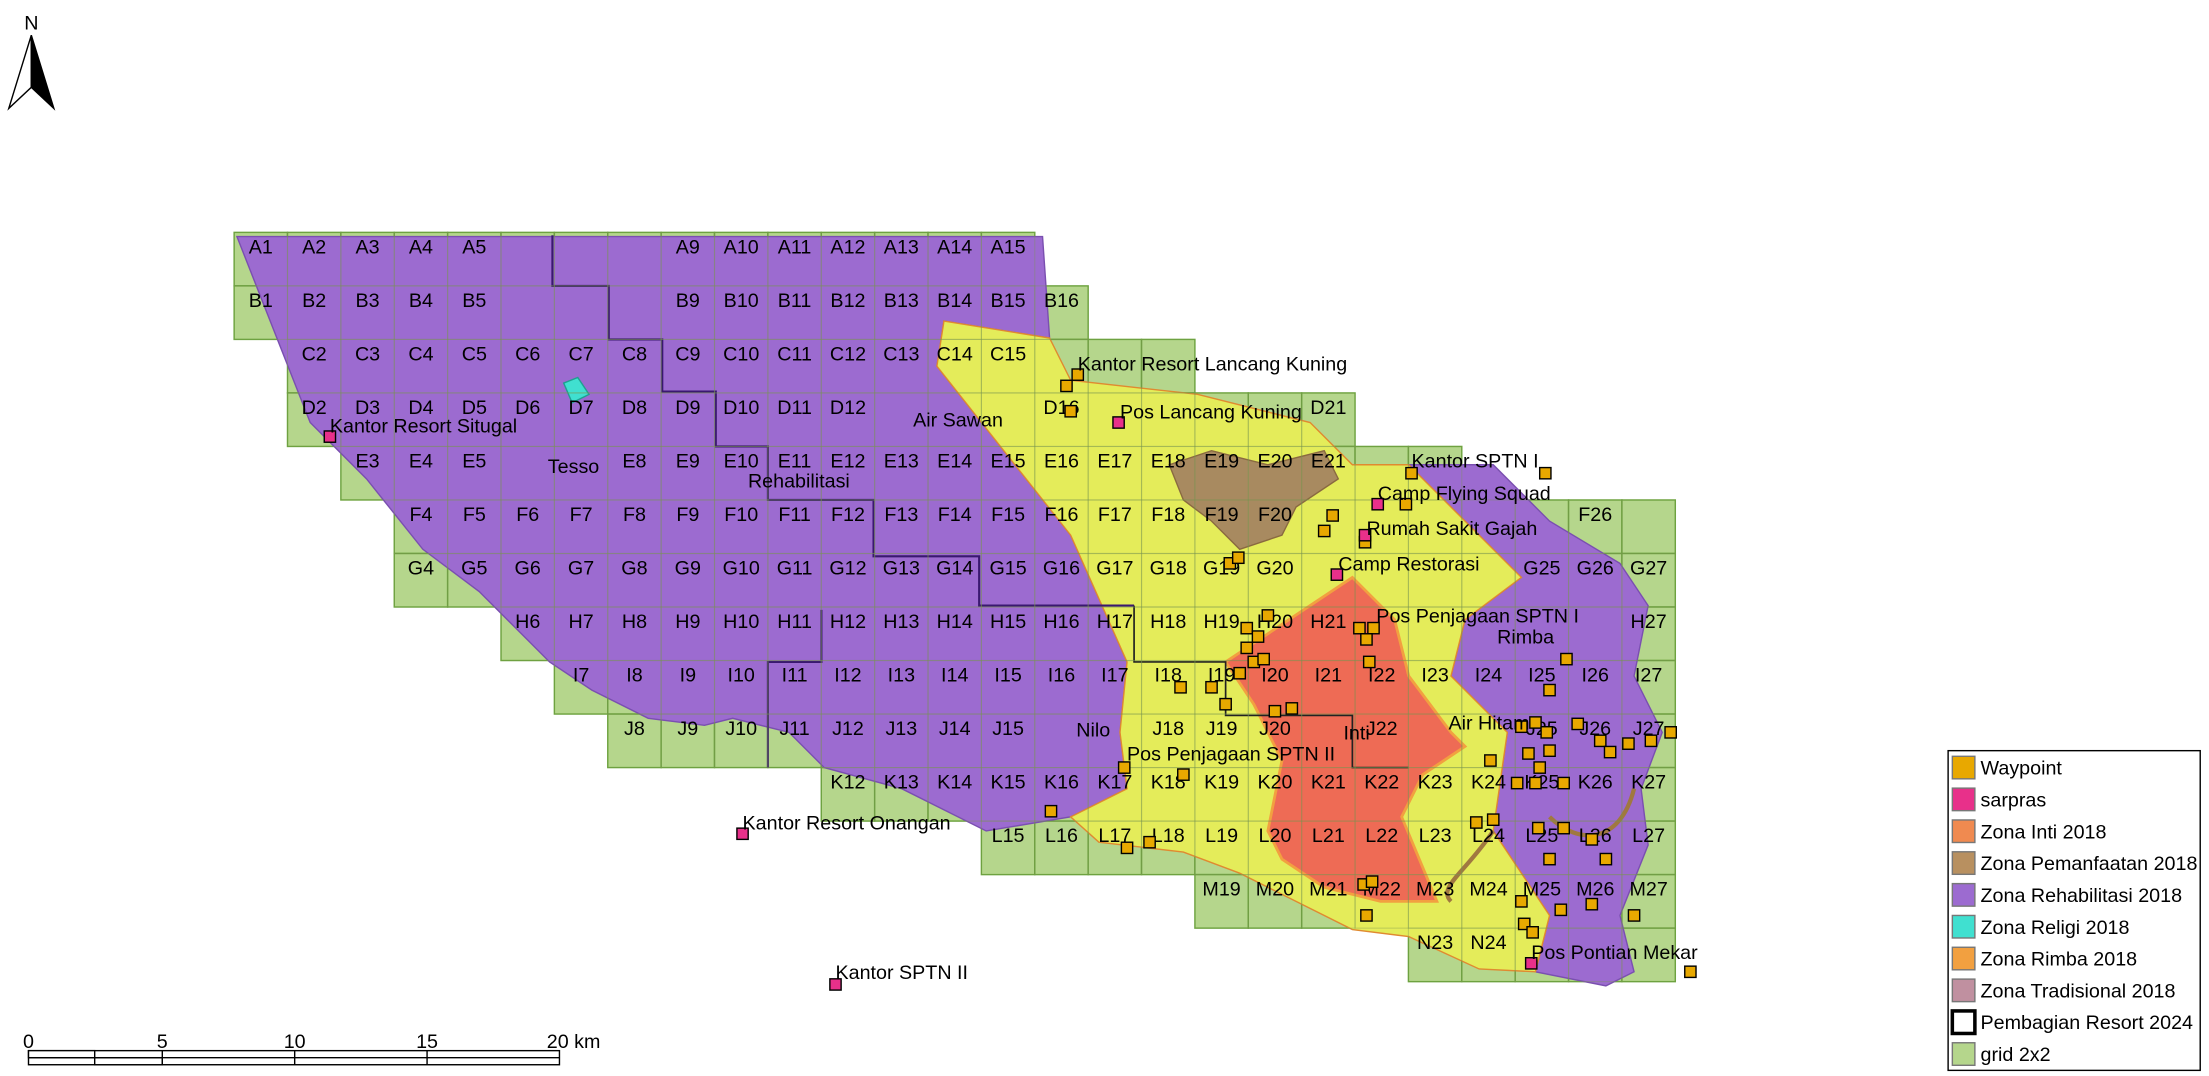 This screenshot has width=2209, height=1076. What do you see at coordinates (527, 622) in the screenshot?
I see `grid-label: H6` at bounding box center [527, 622].